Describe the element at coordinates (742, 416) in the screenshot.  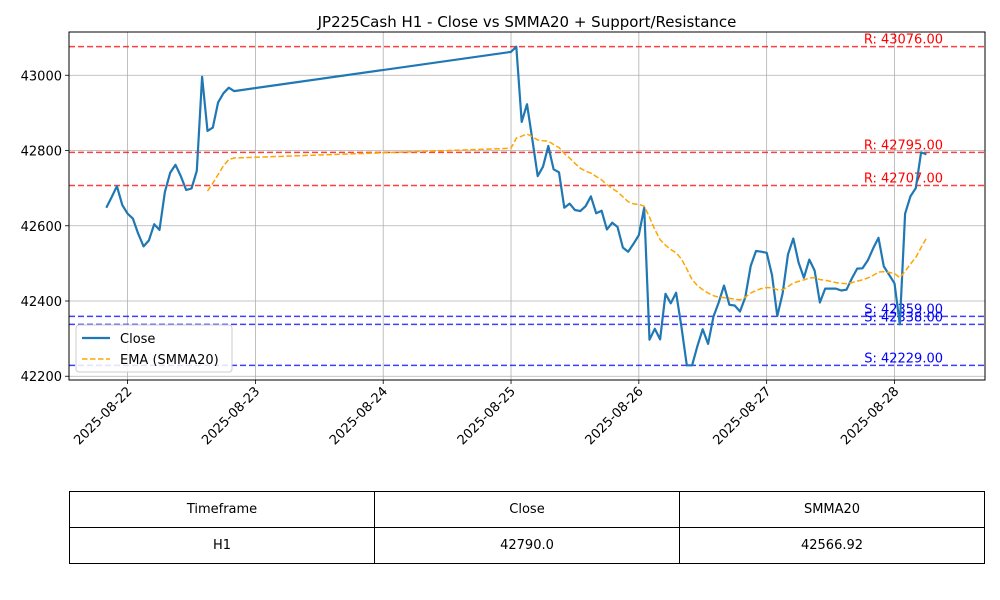
I see `x-tick-label: 2025-08-27` at that location.